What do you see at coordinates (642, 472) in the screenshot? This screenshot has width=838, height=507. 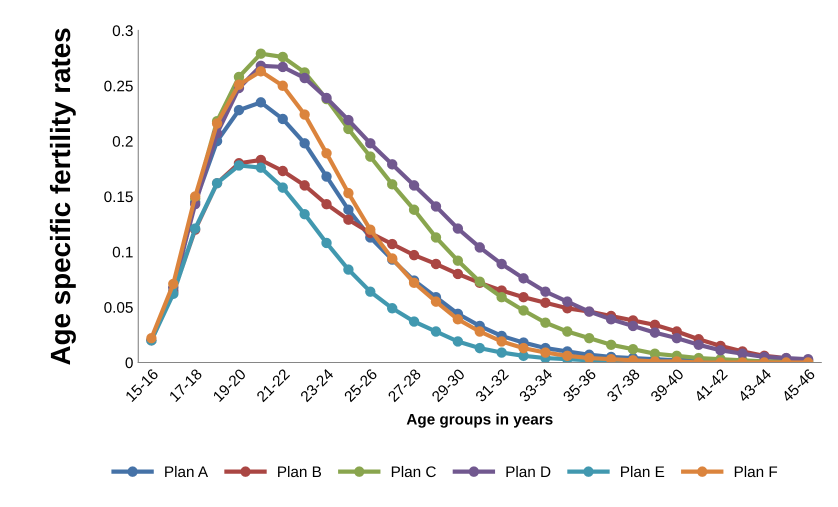 I see `legend-label: Plan E` at bounding box center [642, 472].